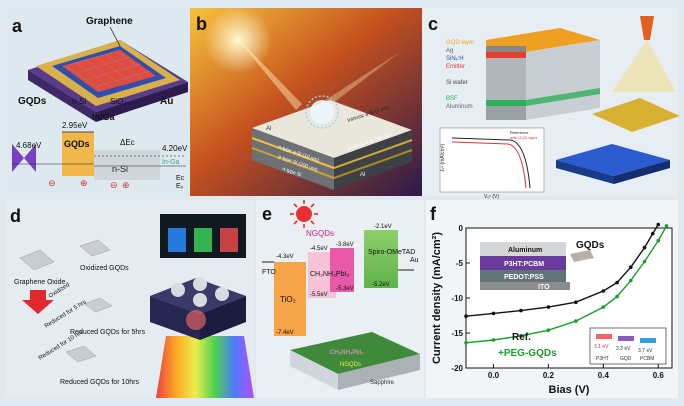  What do you see at coordinates (293, 159) in the screenshot?
I see `stack-front` at bounding box center [293, 159].